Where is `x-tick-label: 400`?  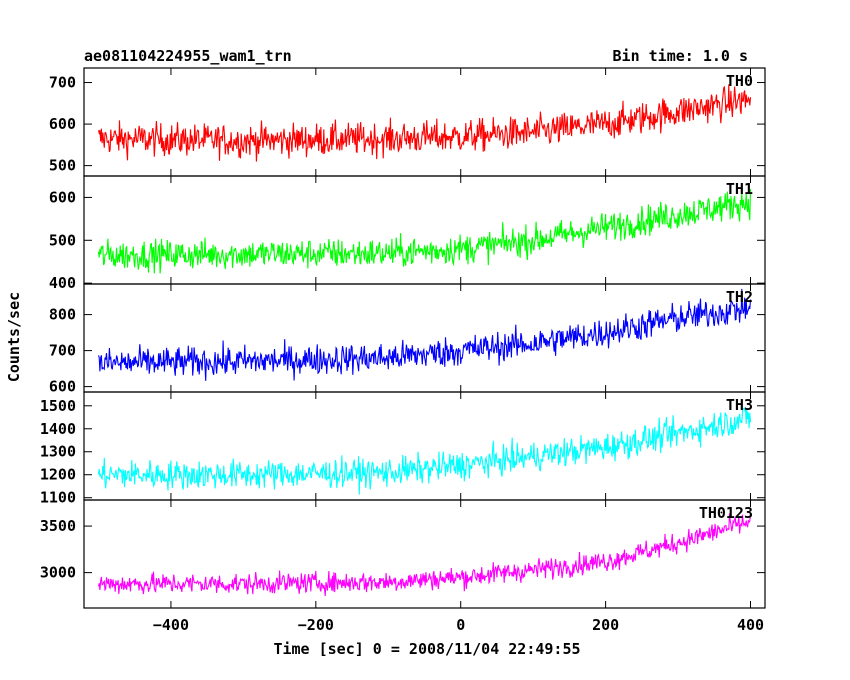 x-tick-label: 400 is located at coordinates (750, 625).